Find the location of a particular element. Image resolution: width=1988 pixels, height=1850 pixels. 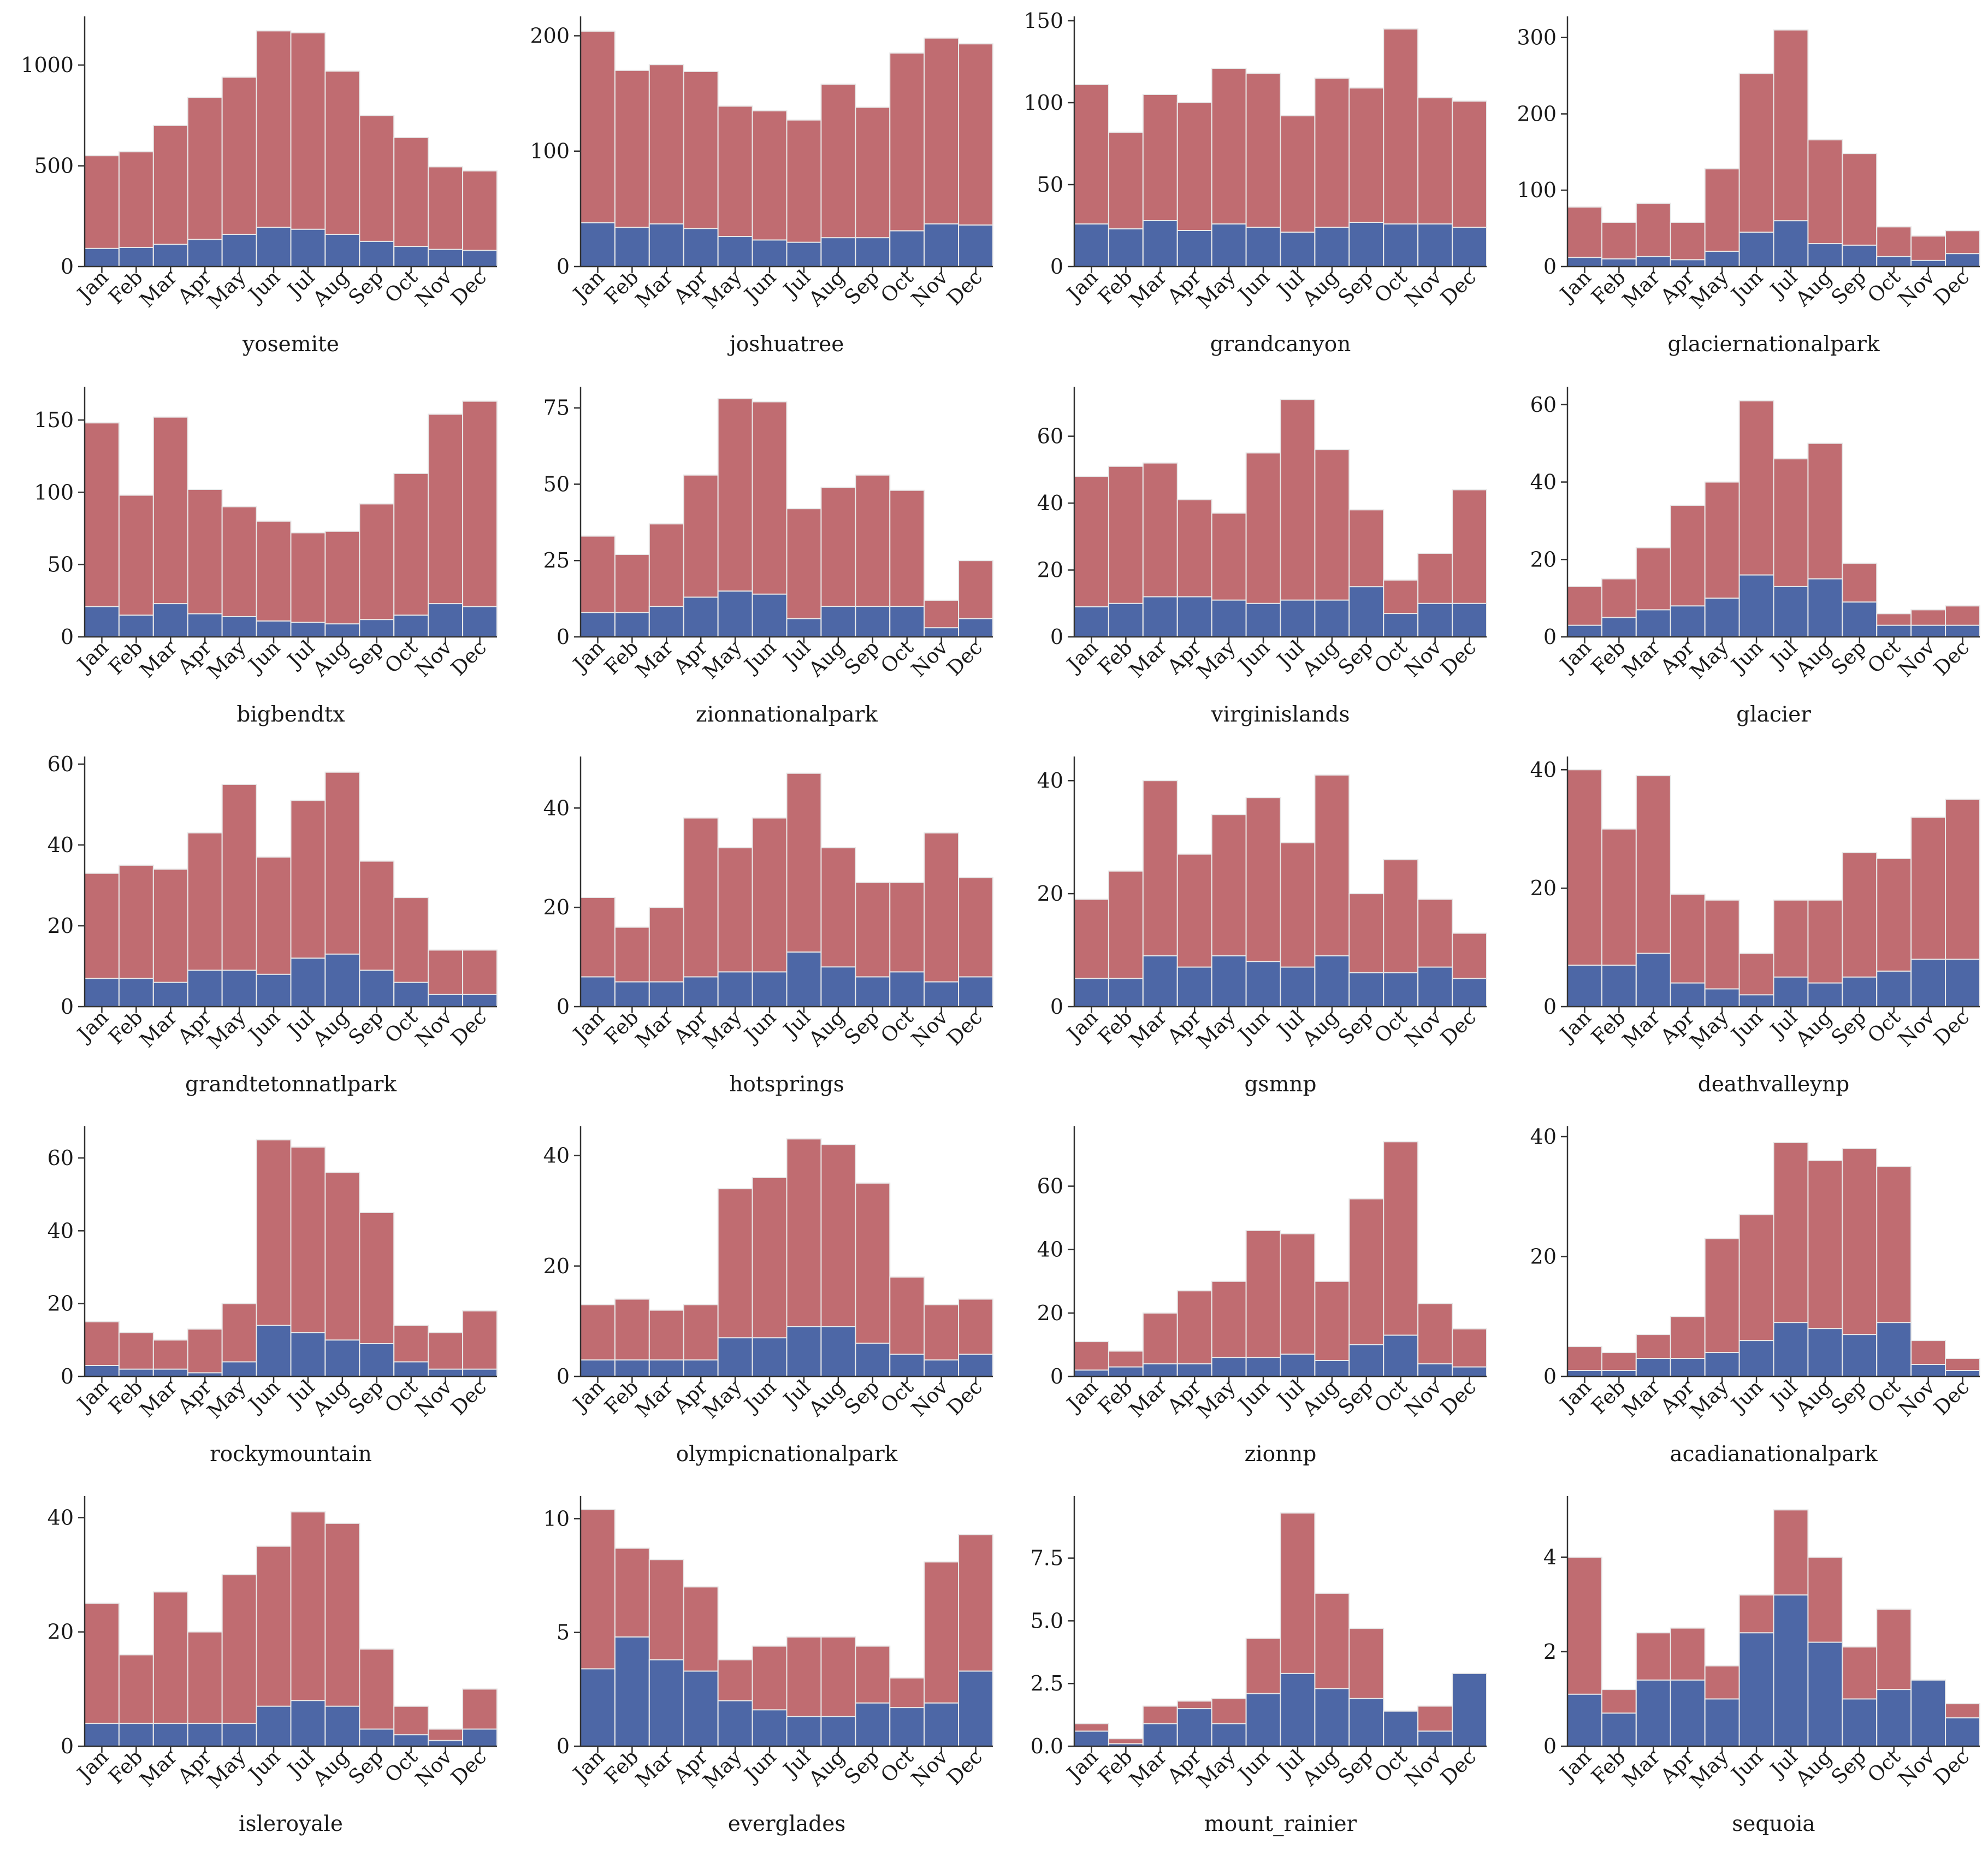

y-tick-label: 300 is located at coordinates (1537, 38).